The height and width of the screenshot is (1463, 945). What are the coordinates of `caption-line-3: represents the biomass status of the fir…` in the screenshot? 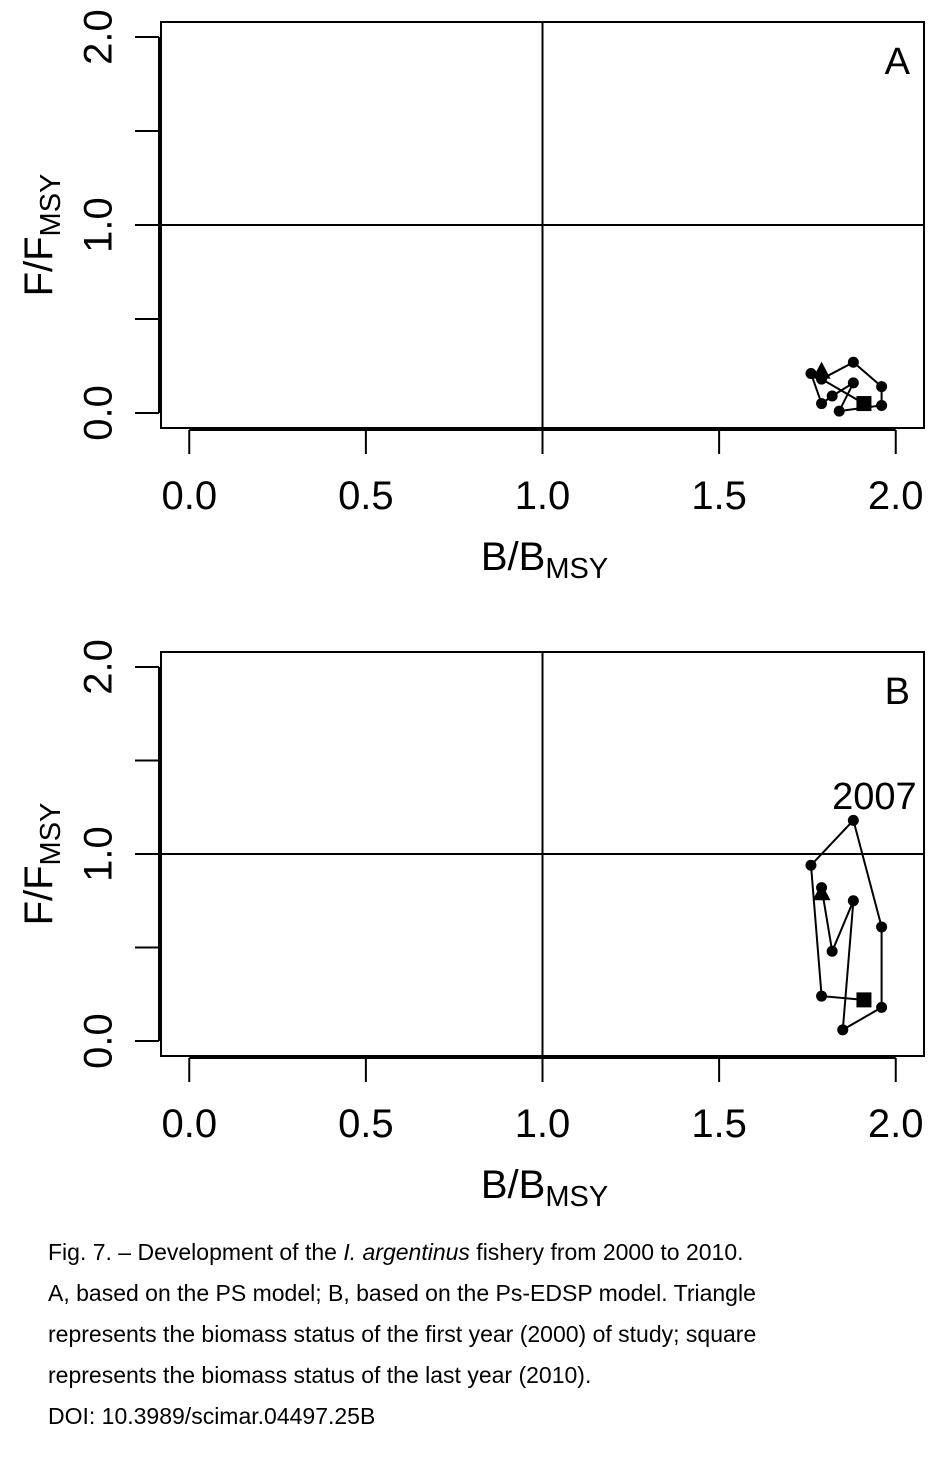 It's located at (402, 1334).